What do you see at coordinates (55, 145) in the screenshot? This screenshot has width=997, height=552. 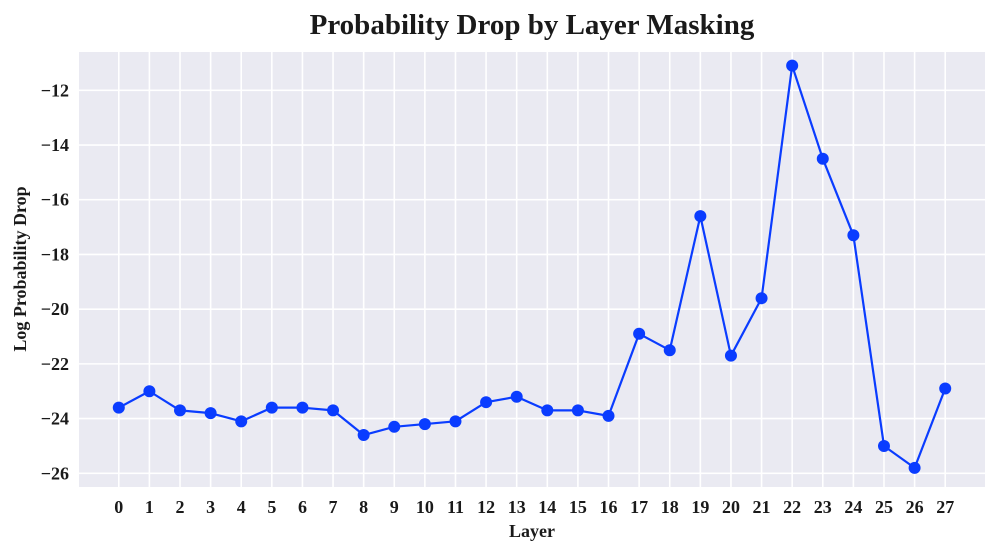 I see `y-tick-label: −14` at bounding box center [55, 145].